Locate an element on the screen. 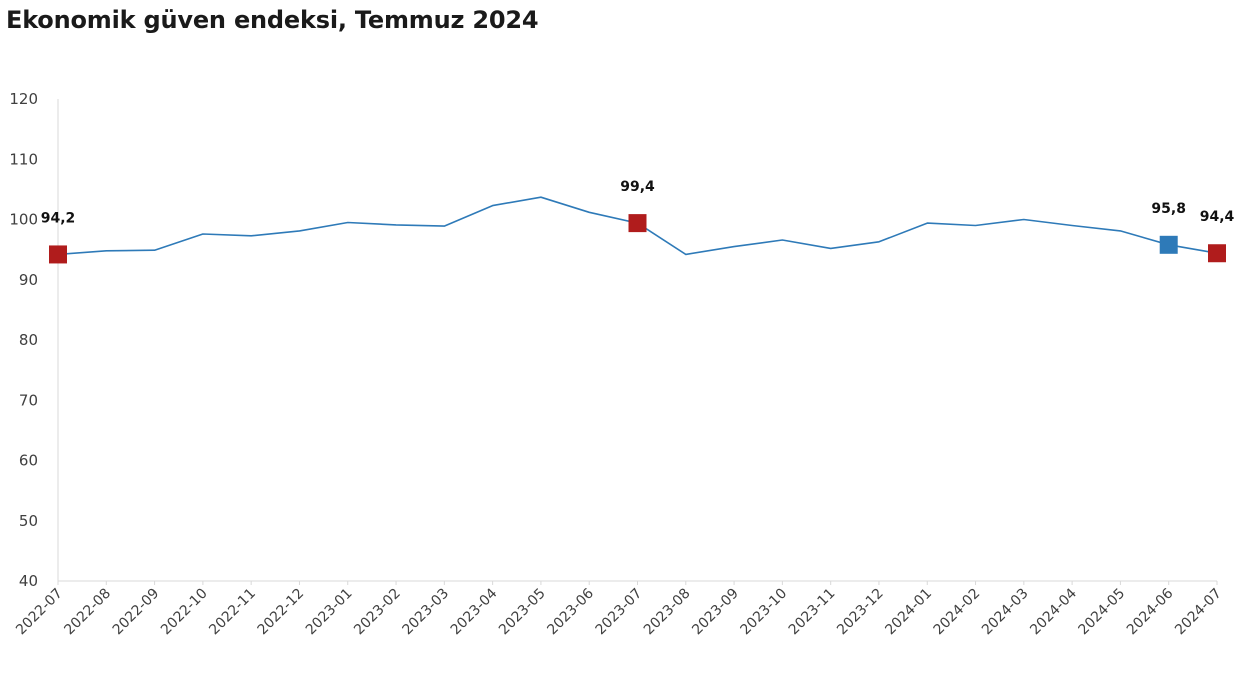  x-tick-label: 2024-07 is located at coordinates (1198, 612).